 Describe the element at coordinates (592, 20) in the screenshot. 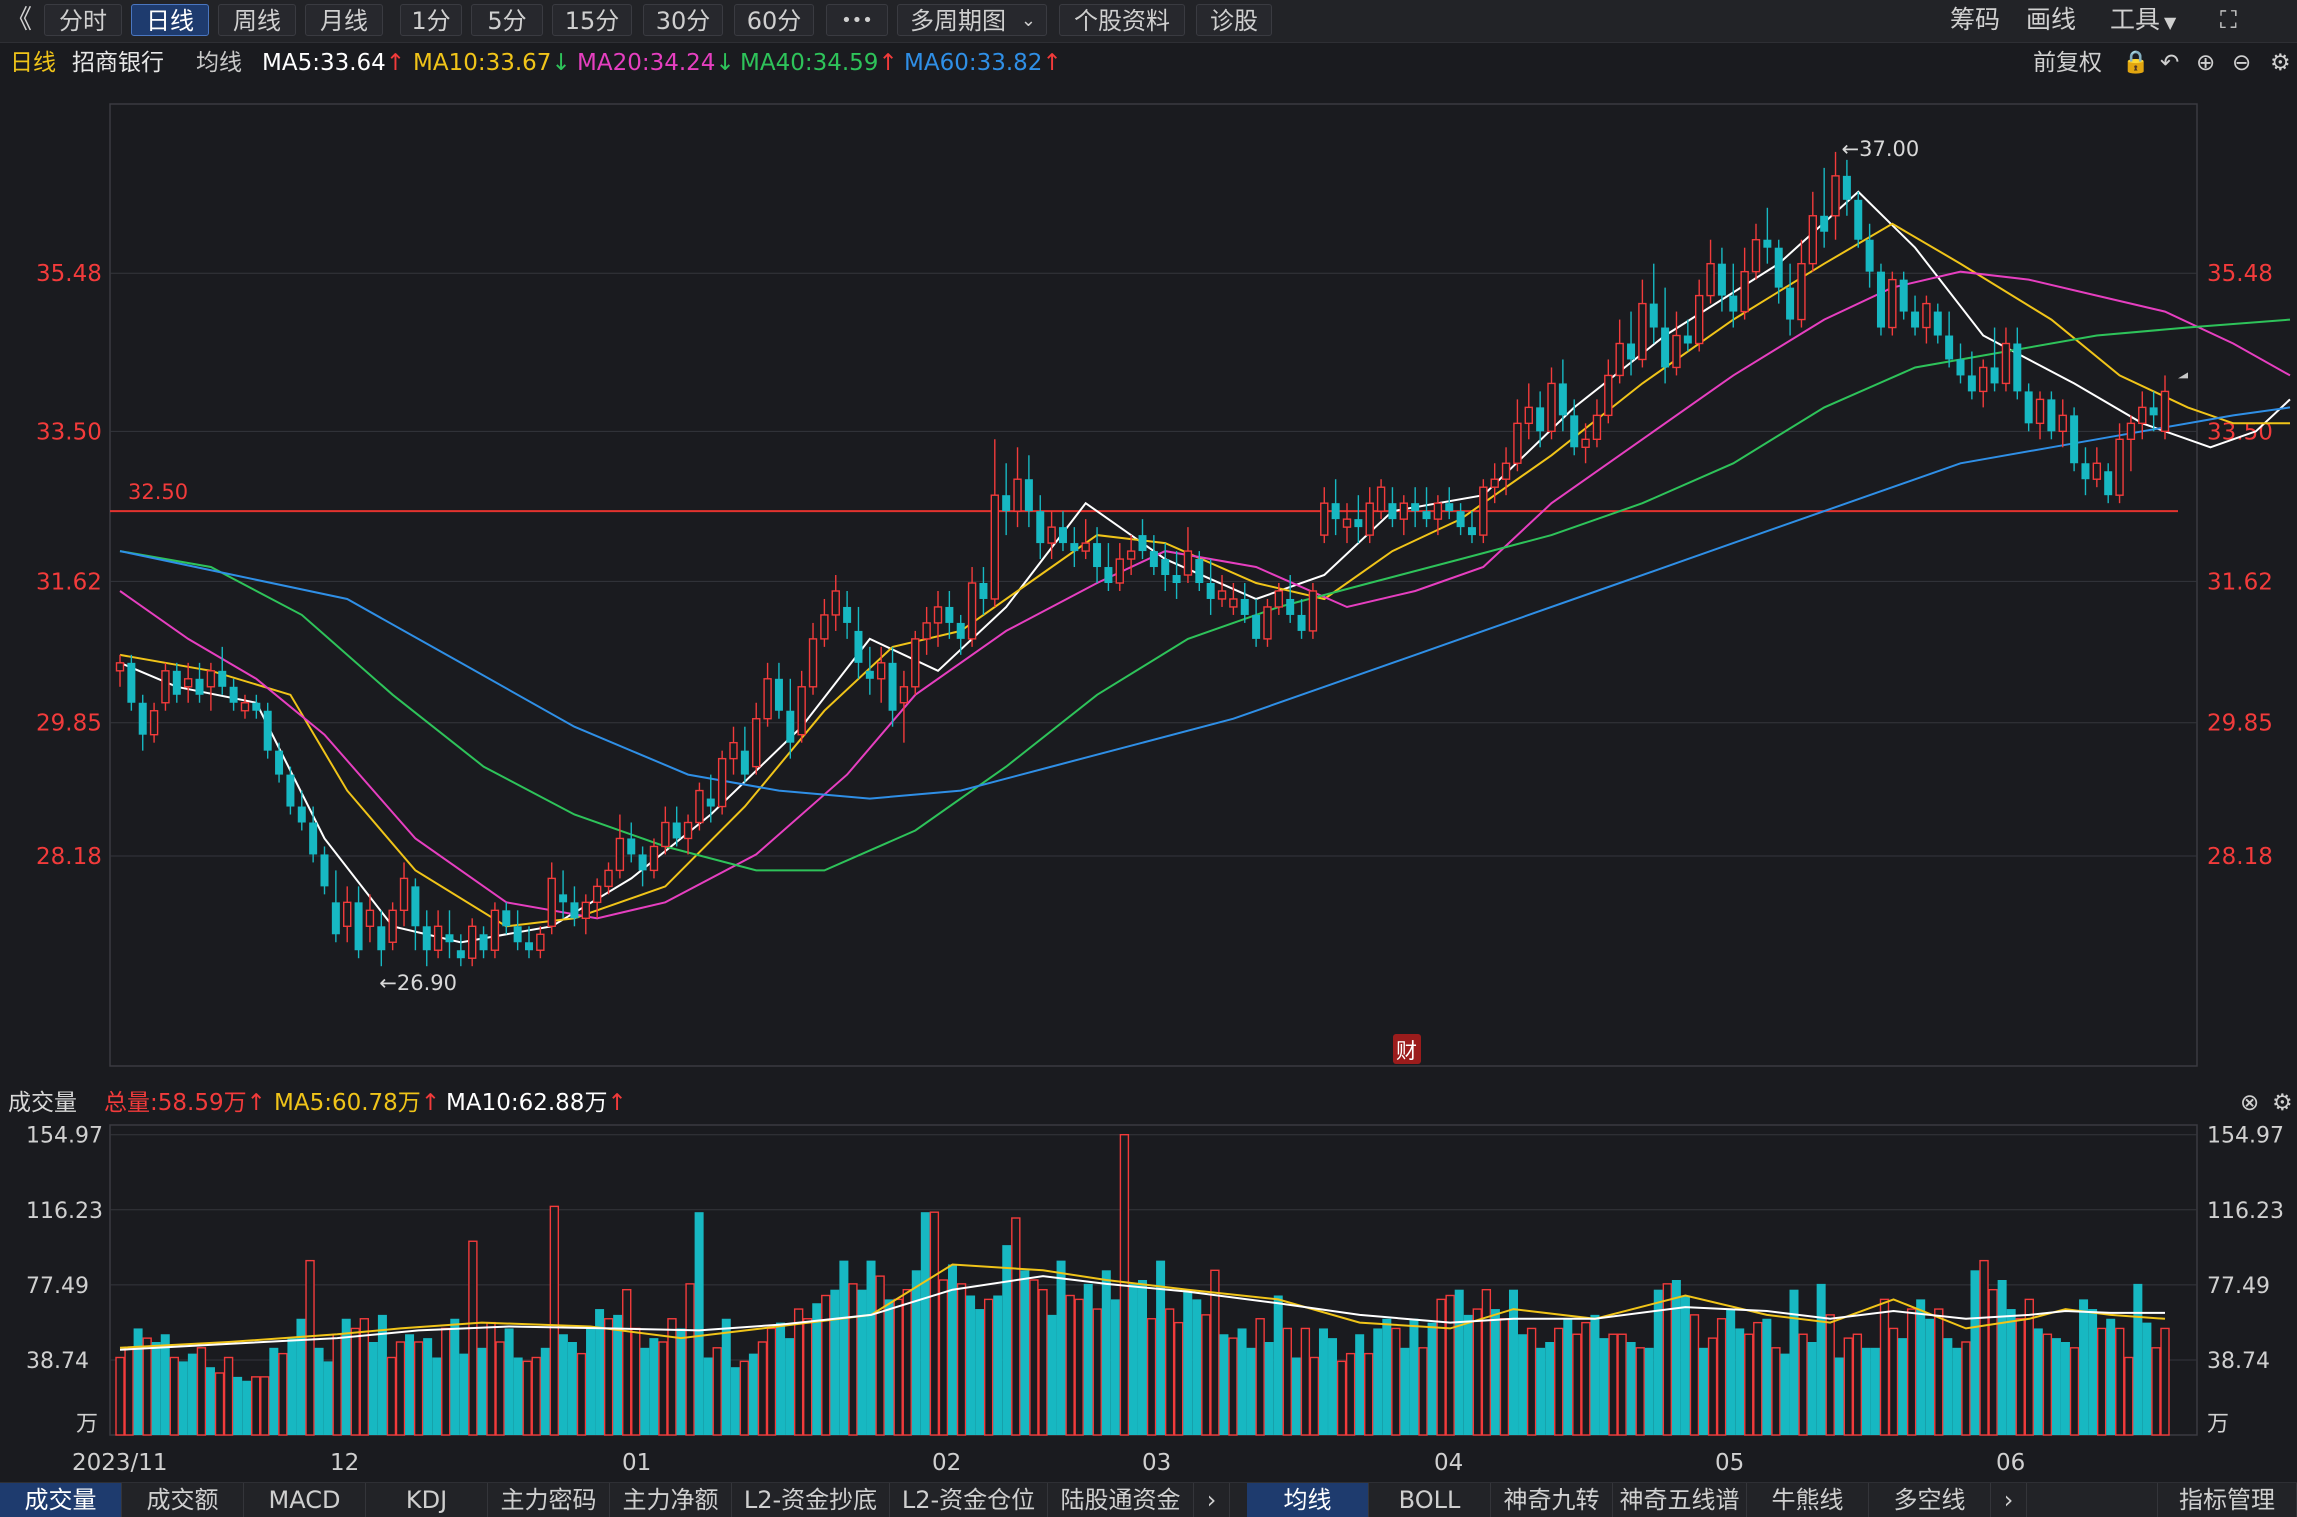

I see `period-tab-15min: 15分` at that location.